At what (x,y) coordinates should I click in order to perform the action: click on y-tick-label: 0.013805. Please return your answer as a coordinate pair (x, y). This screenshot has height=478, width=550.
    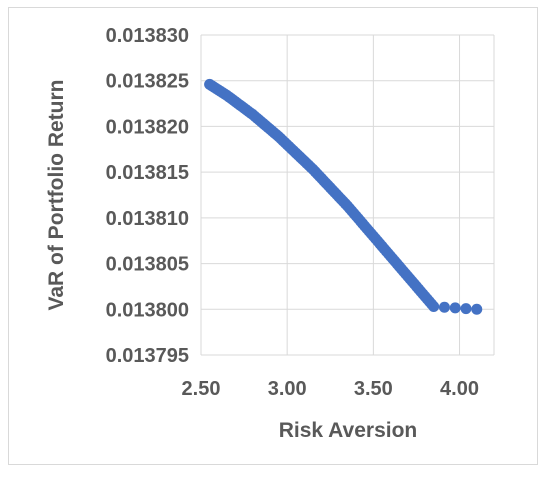
    Looking at the image, I should click on (147, 265).